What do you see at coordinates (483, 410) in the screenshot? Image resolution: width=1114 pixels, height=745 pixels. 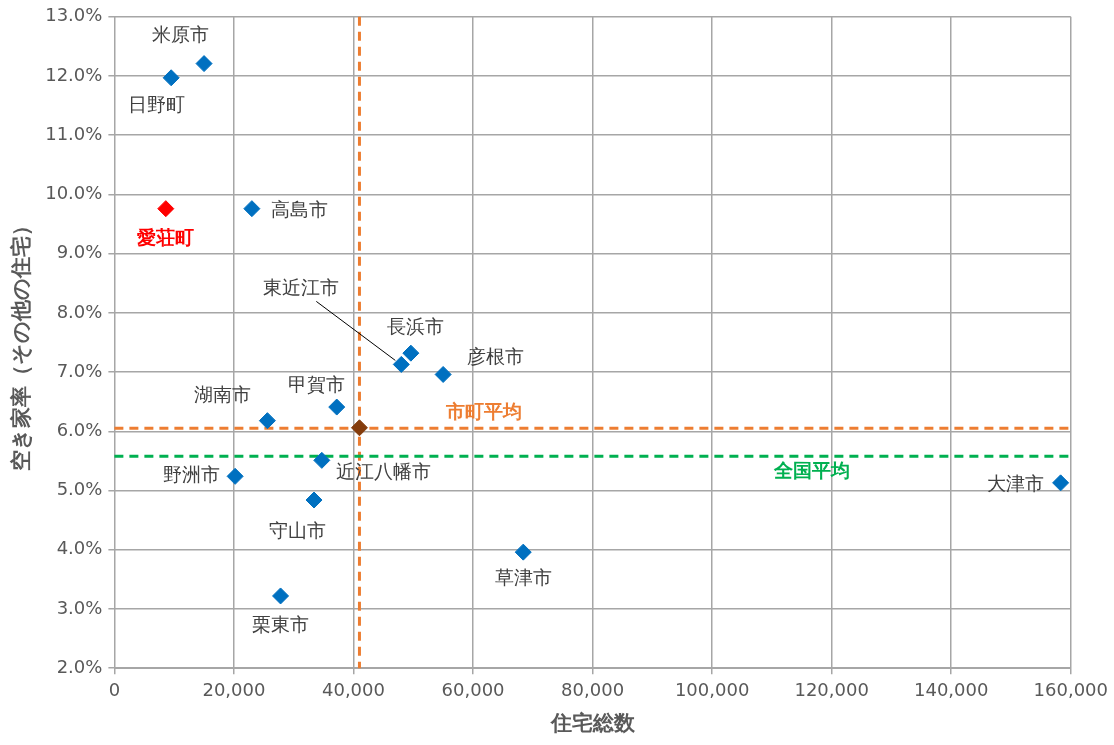 I see `ref-line-label: 市町平均` at bounding box center [483, 410].